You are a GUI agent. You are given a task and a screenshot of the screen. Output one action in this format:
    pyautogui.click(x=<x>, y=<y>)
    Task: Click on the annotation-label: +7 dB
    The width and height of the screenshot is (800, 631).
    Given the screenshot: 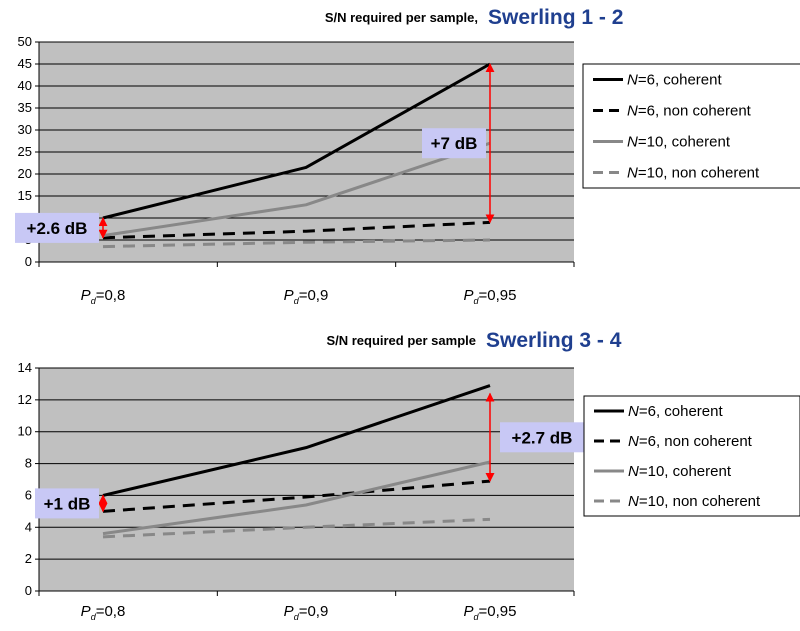 What is the action you would take?
    pyautogui.click(x=454, y=143)
    